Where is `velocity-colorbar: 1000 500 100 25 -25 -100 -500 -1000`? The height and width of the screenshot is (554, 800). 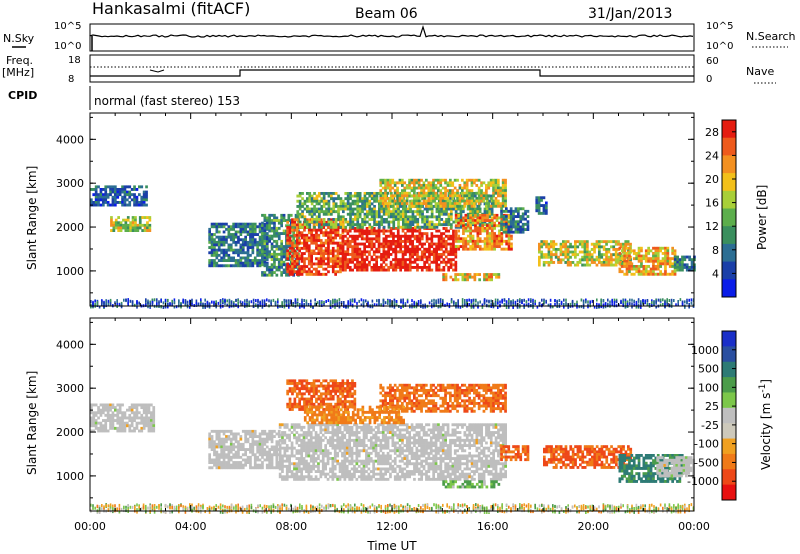 velocity-colorbar: 1000 500 100 25 -25 -100 -500 -1000 is located at coordinates (712, 415).